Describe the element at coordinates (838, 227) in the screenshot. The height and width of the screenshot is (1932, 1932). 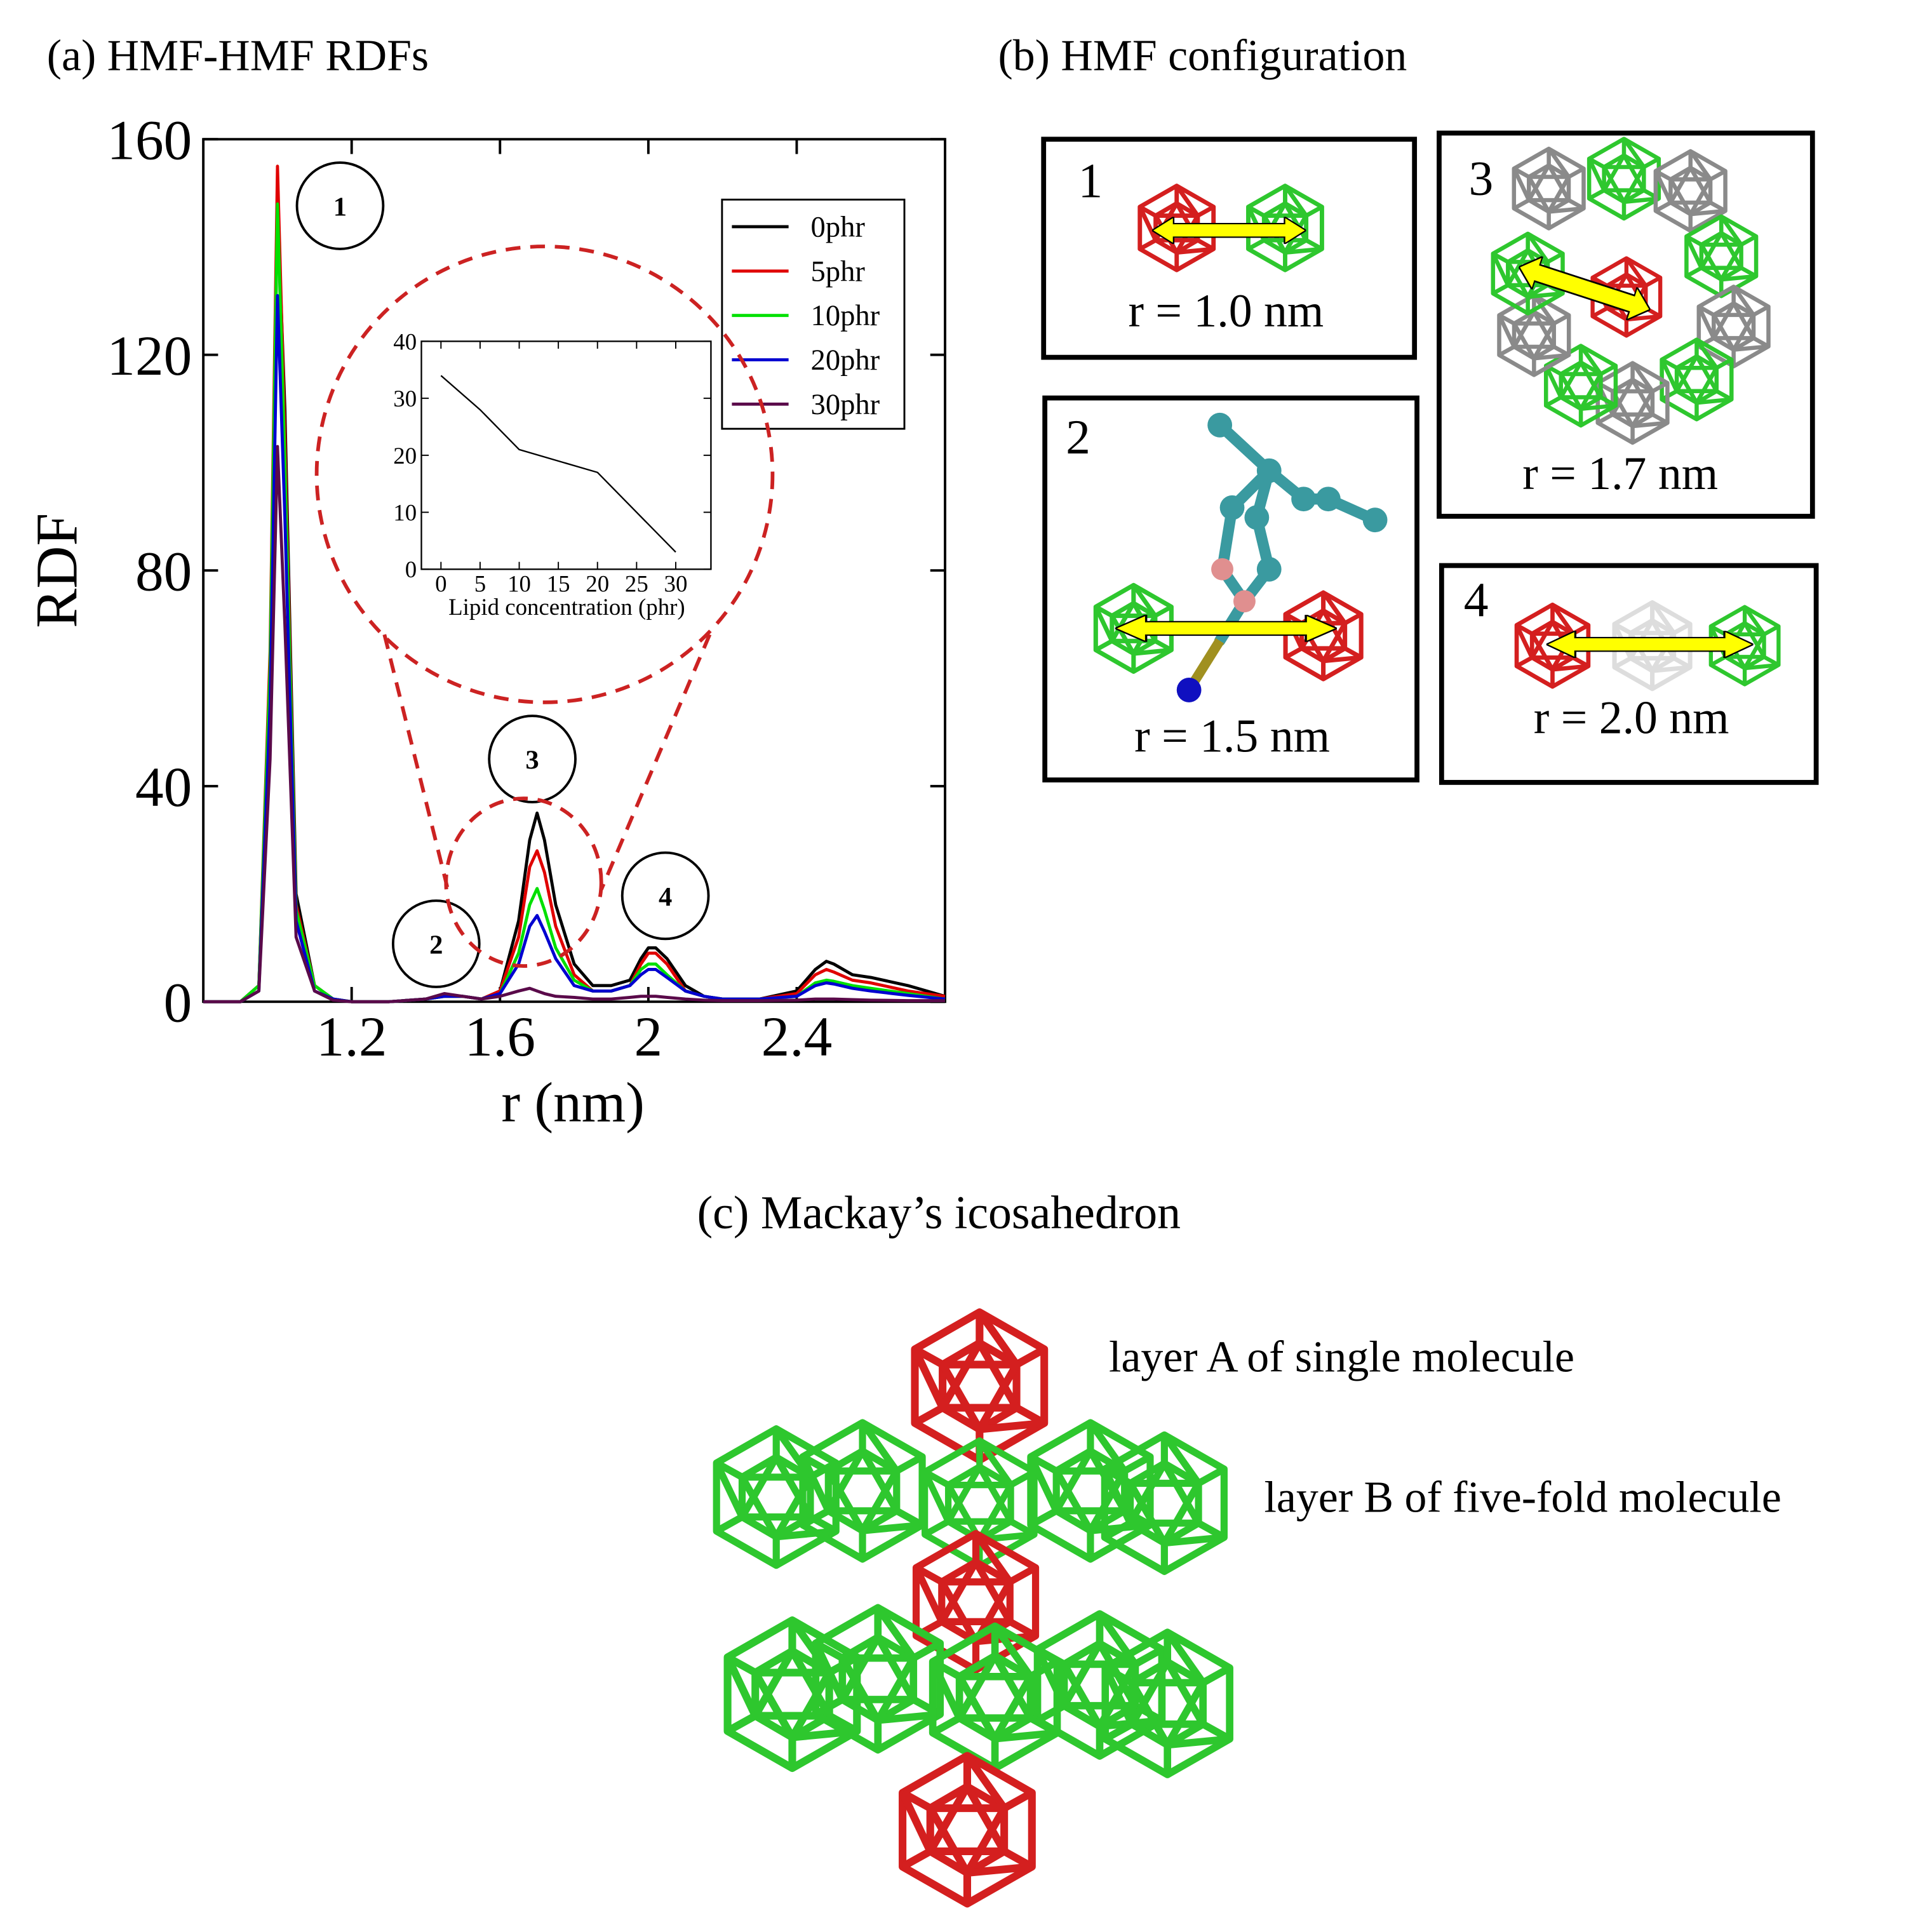
I see `legend-label: 0phr` at that location.